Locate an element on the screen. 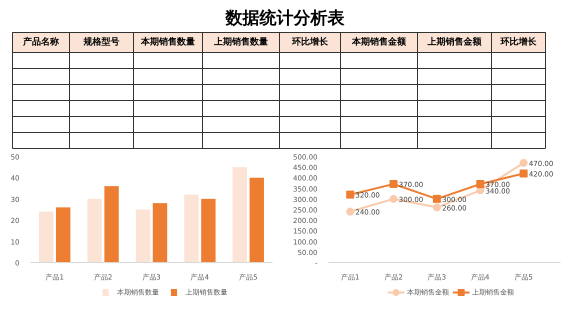 The width and height of the screenshot is (569, 322). text: 规格型号 is located at coordinates (101, 42).